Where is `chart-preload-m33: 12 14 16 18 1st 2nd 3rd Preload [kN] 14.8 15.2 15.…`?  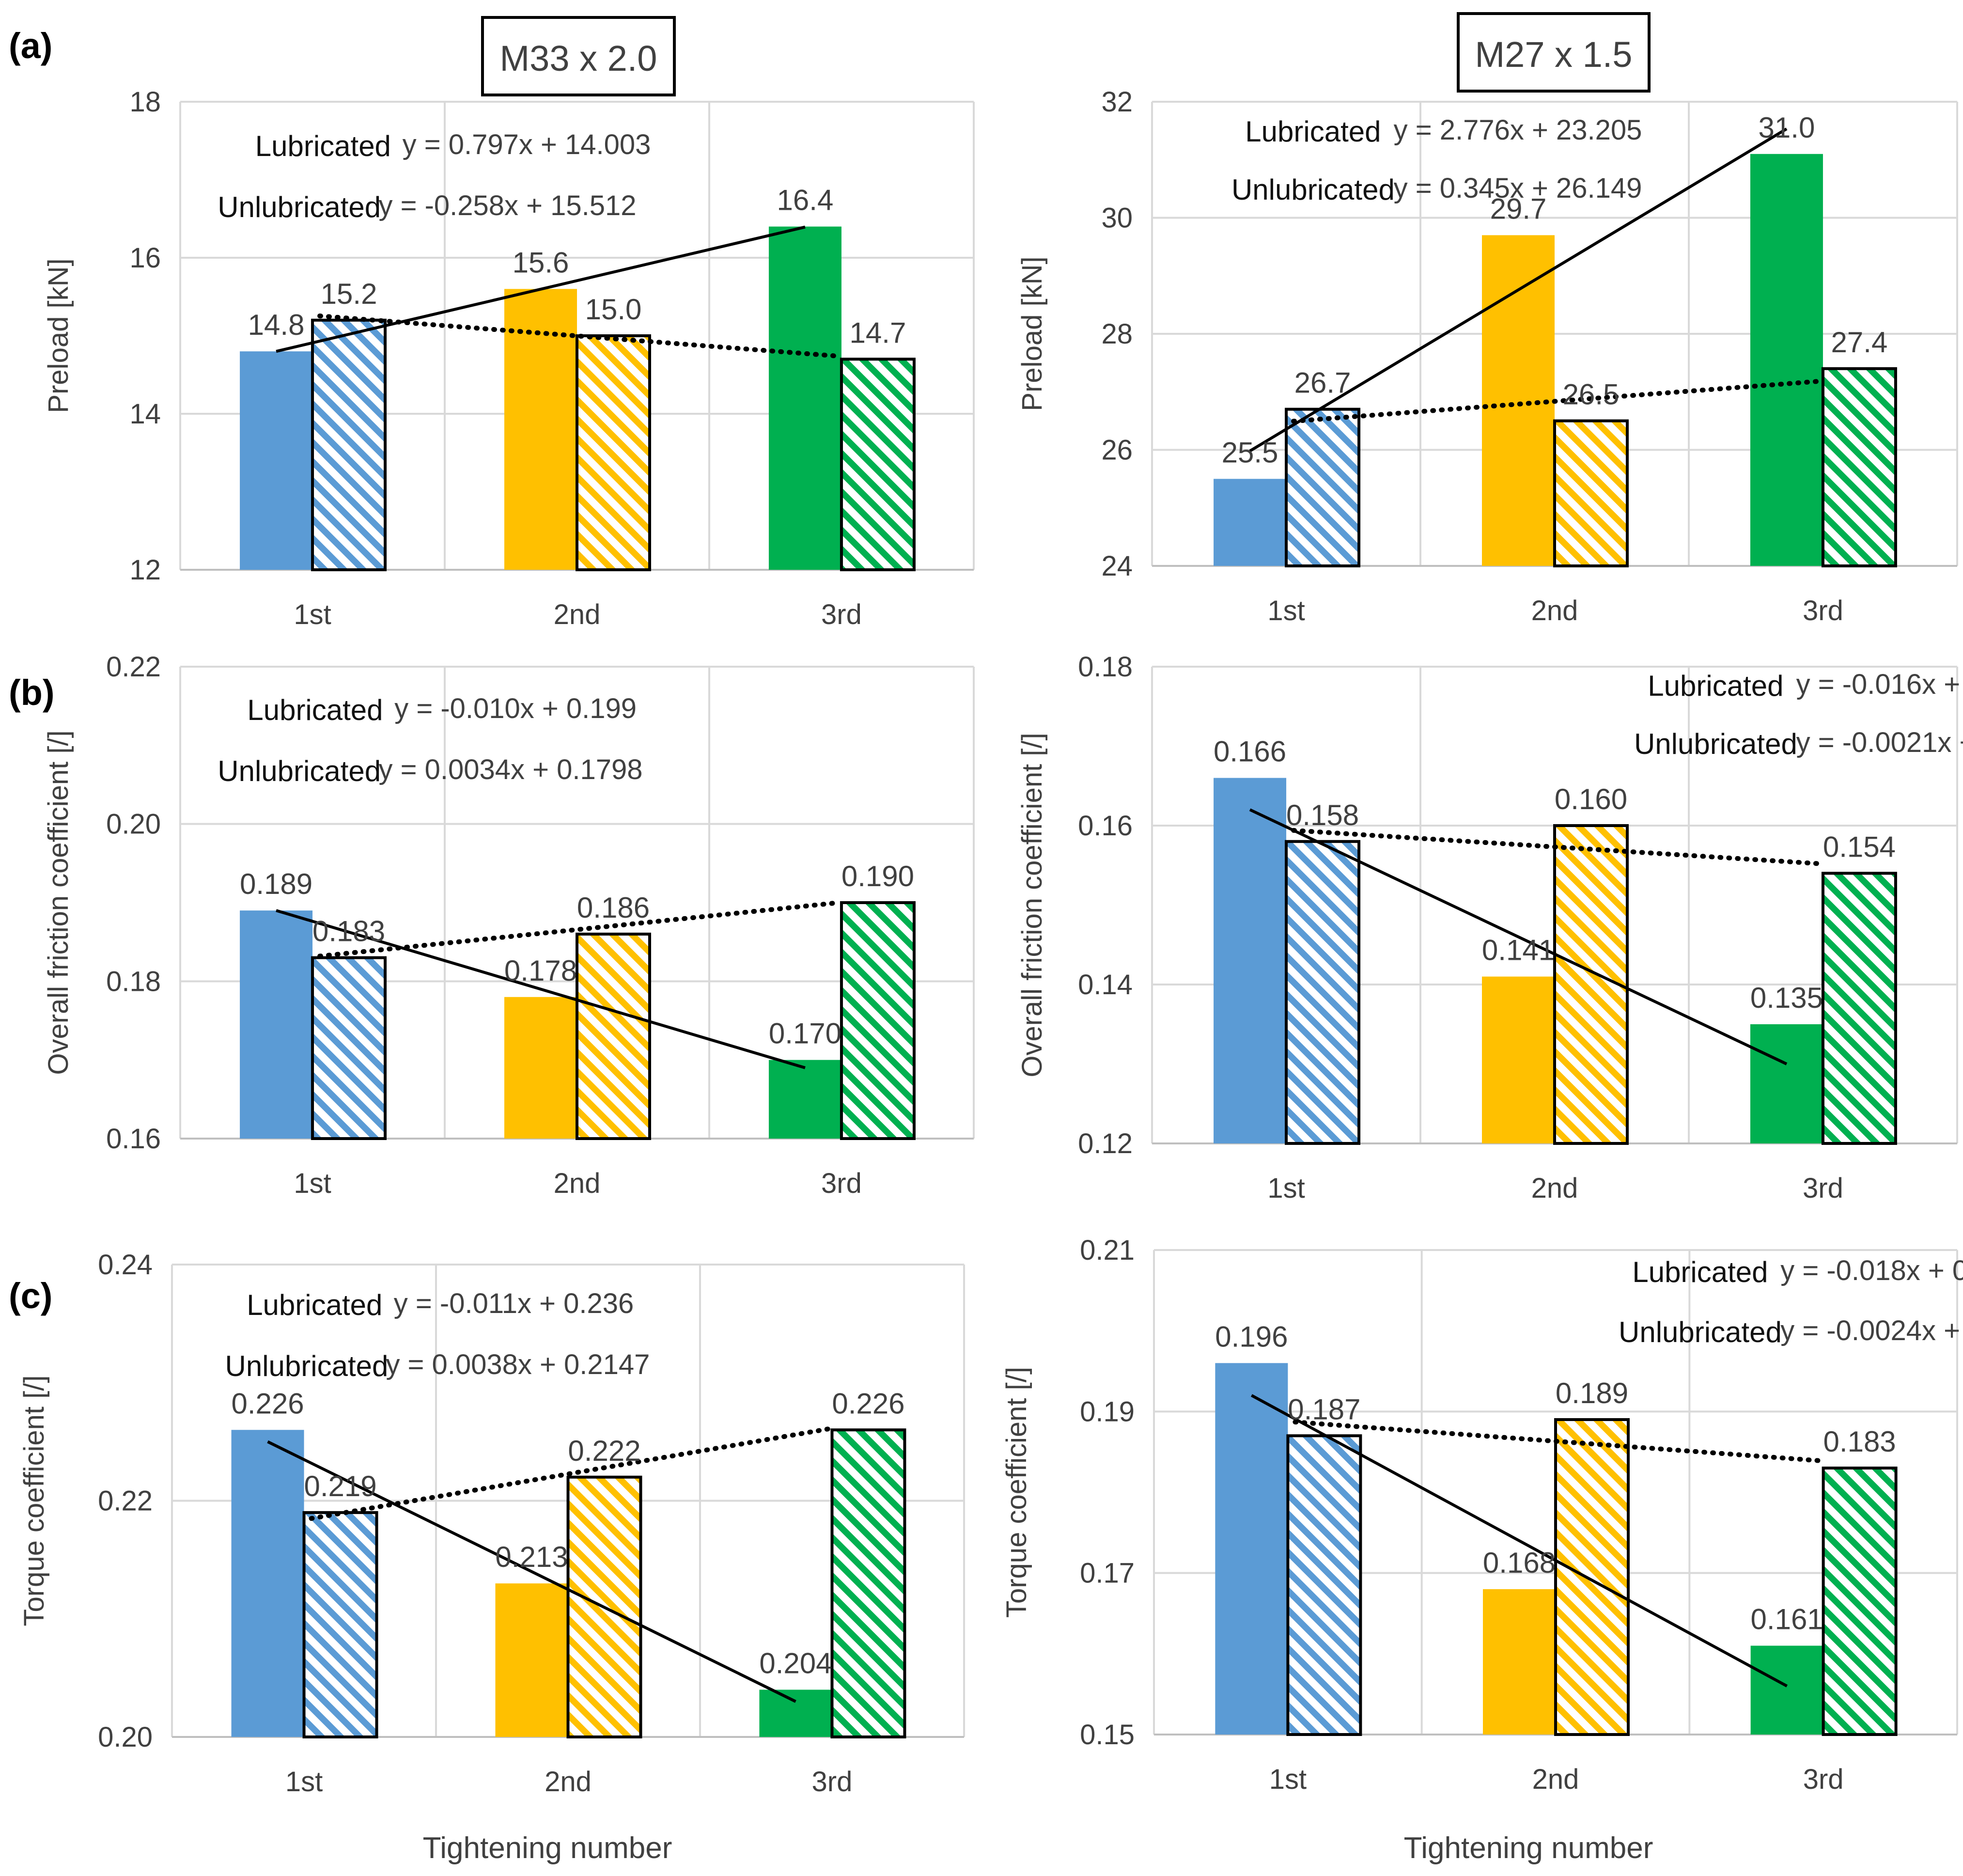 chart-preload-m33: 12 14 16 18 1st 2nd 3rd Preload [kN] 14.8 15.2 15.… is located at coordinates (509, 358).